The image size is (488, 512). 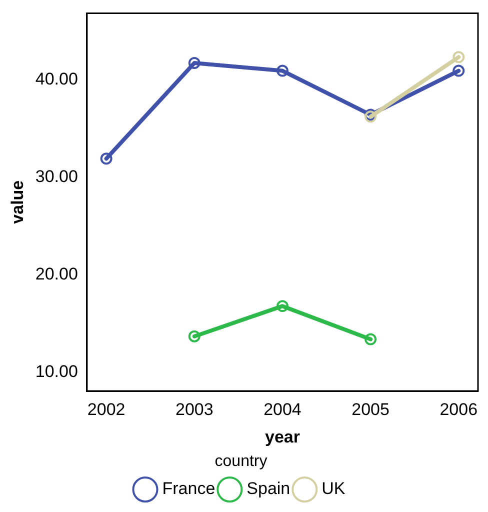 What do you see at coordinates (334, 488) in the screenshot?
I see `legend-label: UK` at bounding box center [334, 488].